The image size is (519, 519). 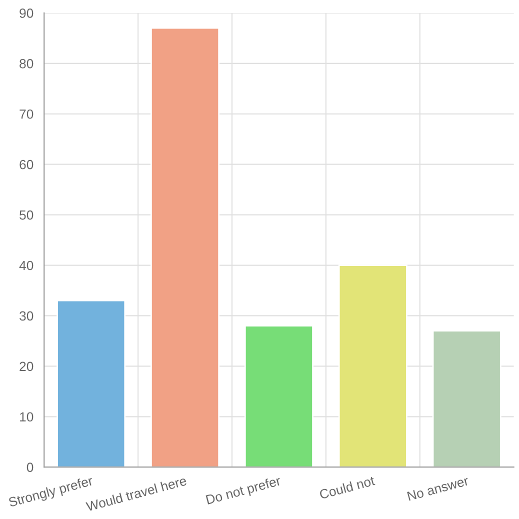 What do you see at coordinates (244, 491) in the screenshot?
I see `x-tick-label: Do not prefer` at bounding box center [244, 491].